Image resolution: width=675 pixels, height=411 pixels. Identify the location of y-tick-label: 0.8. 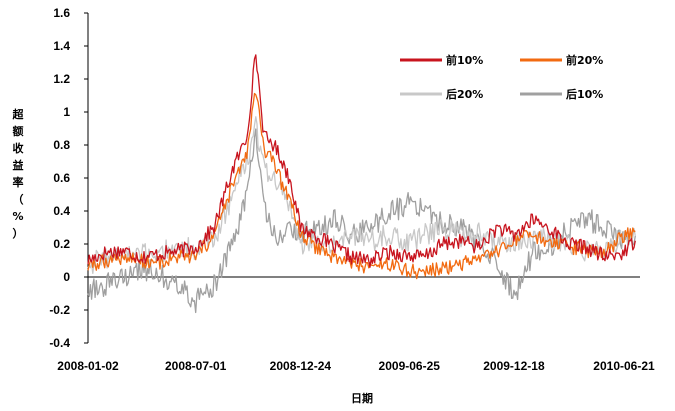
(61, 145).